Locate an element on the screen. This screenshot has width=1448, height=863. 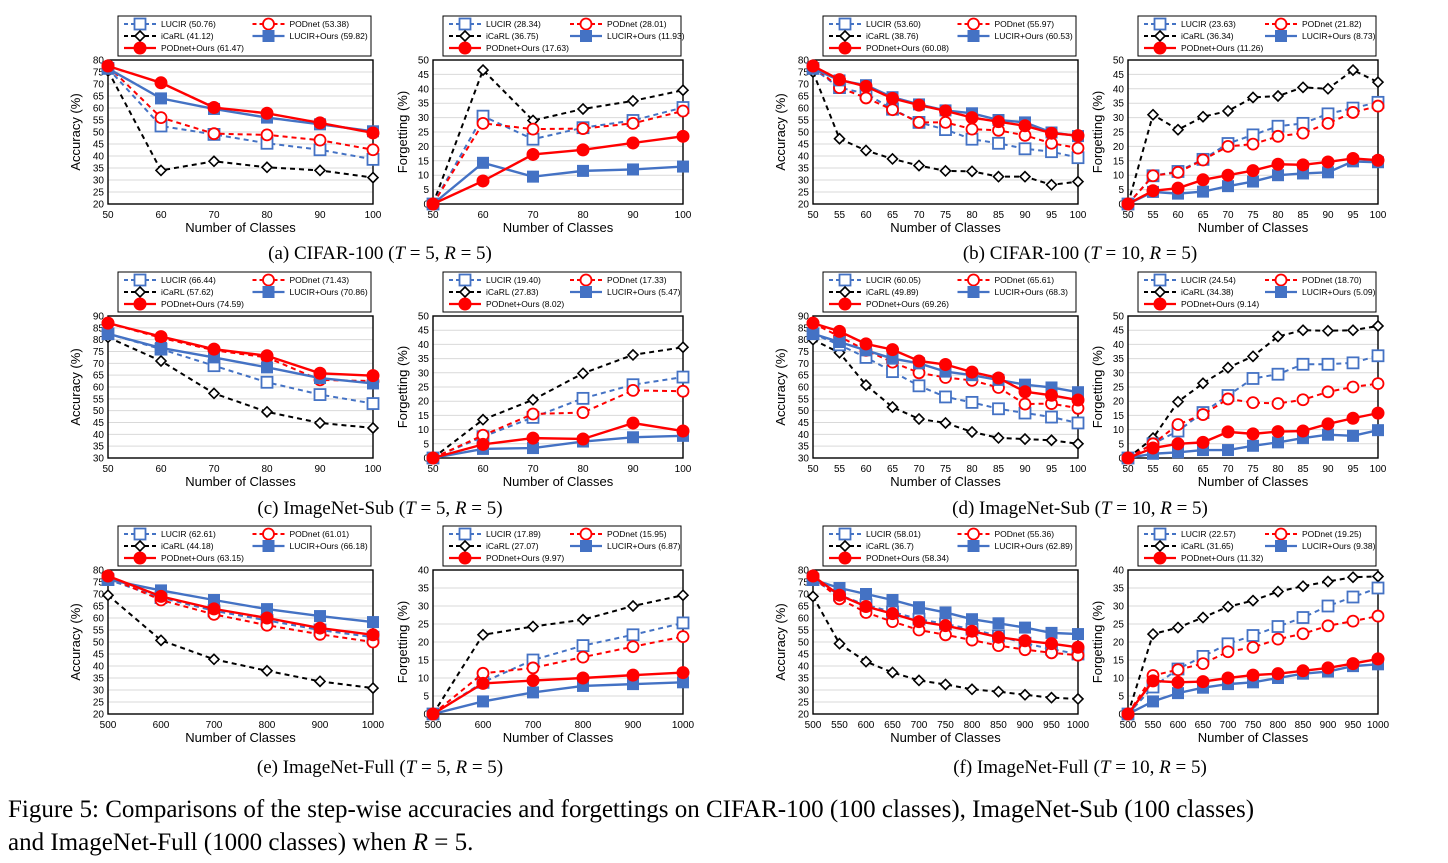
legend-label: PODnet (17.33) is located at coordinates (637, 280).